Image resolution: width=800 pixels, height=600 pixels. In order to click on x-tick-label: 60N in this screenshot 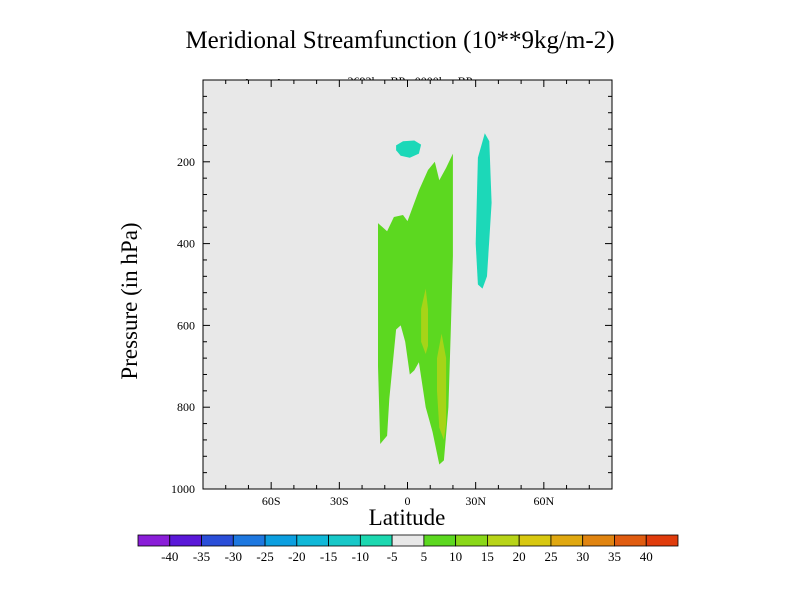, I will do `click(543, 501)`.